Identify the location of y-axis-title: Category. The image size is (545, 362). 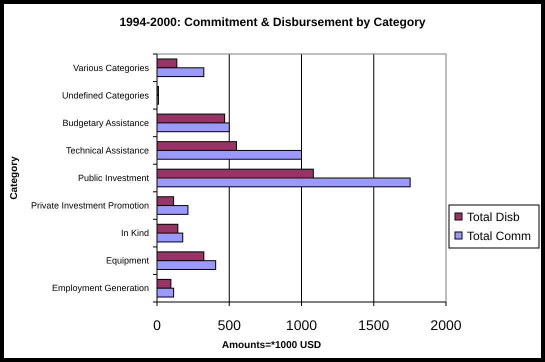
(14, 178).